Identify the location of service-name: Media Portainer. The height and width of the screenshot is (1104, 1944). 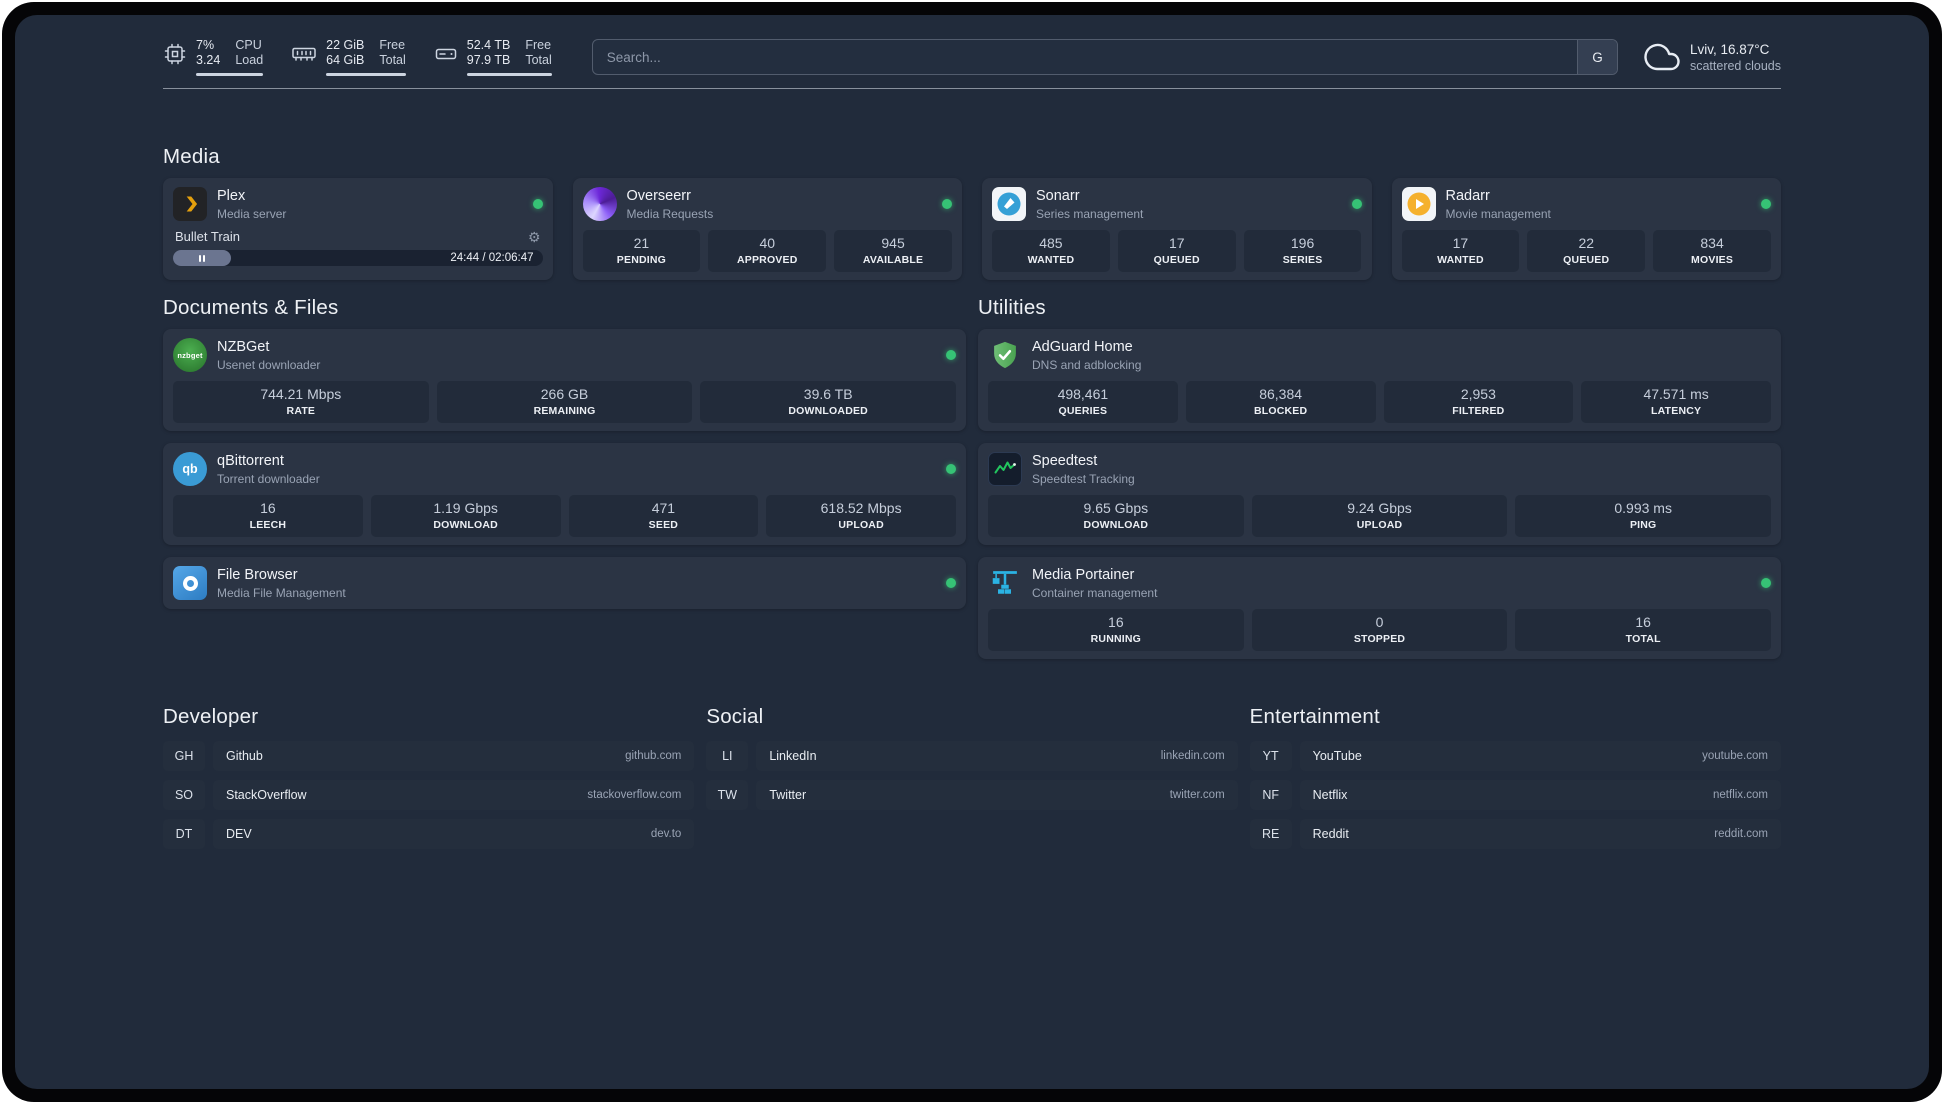
(1083, 574).